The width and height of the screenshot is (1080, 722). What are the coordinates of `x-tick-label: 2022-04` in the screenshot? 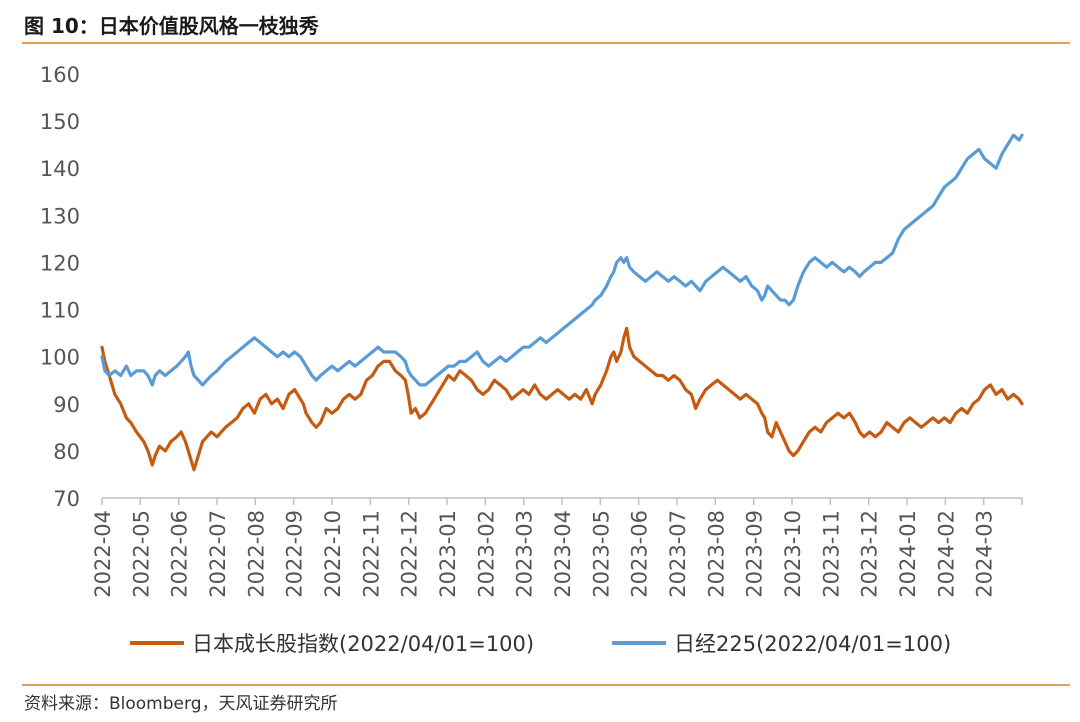 It's located at (103, 554).